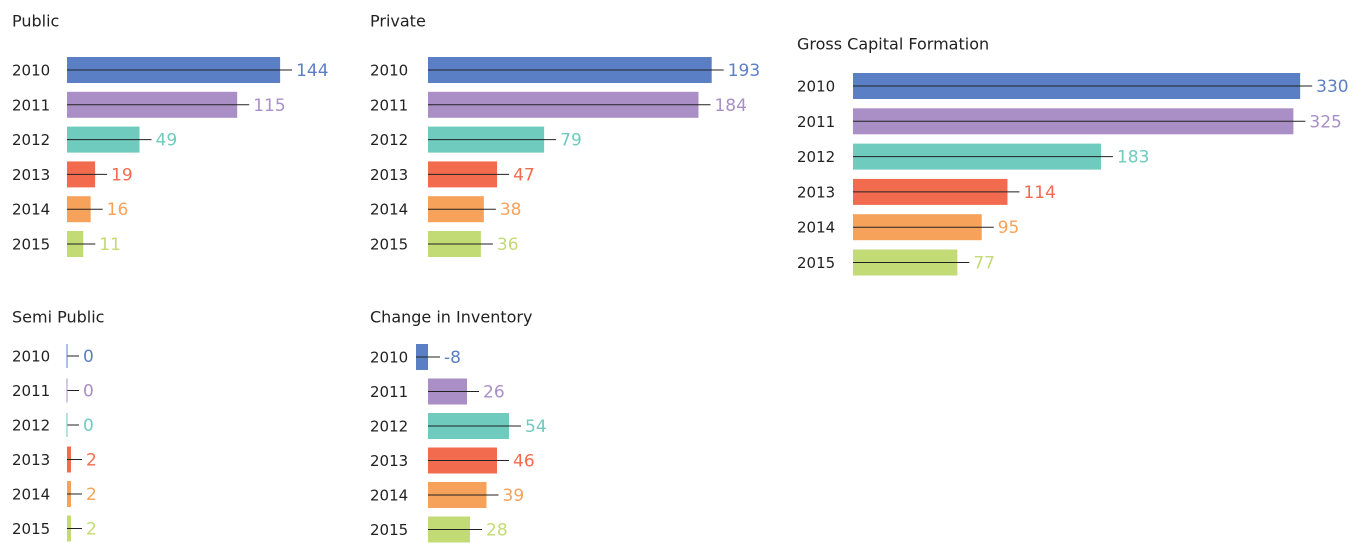 This screenshot has width=1355, height=543. I want to click on value-label: 54, so click(536, 427).